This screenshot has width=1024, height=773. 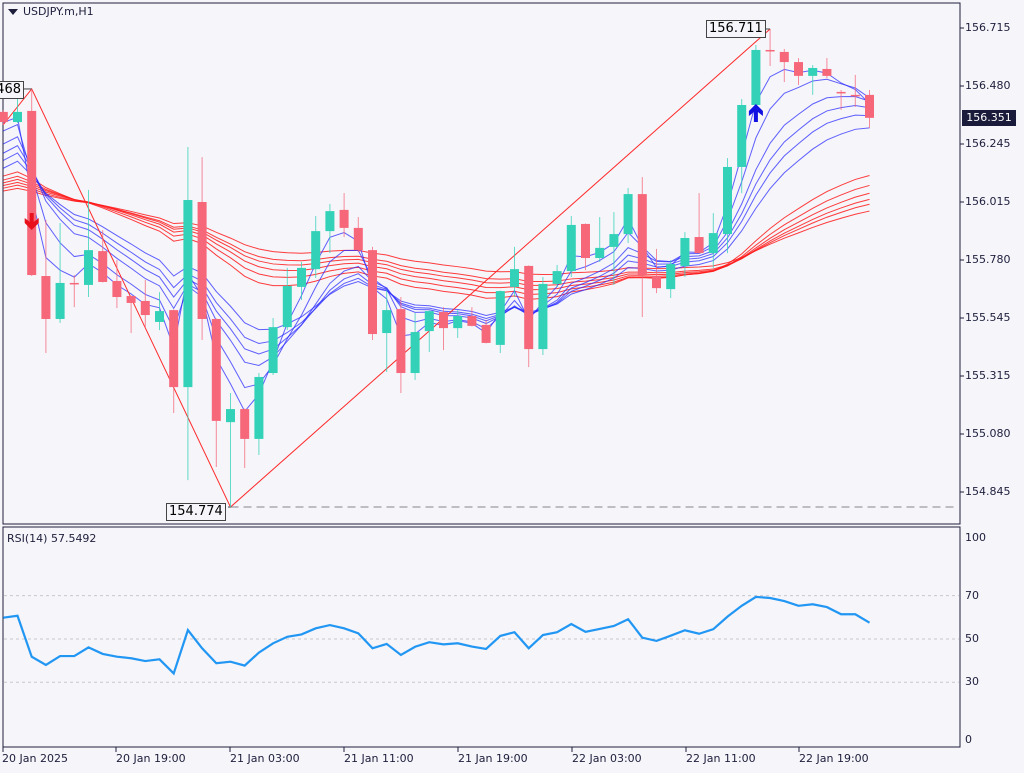 I want to click on symbol-menu: USDJPY.m,H1, so click(x=51, y=11).